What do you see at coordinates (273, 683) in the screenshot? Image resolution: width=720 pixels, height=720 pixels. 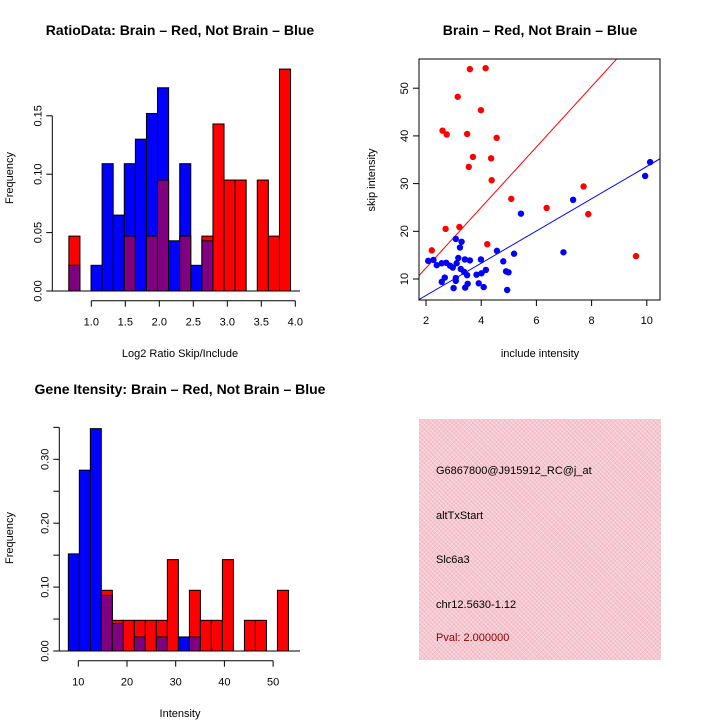 I see `hist2-x-tick-label: 50` at bounding box center [273, 683].